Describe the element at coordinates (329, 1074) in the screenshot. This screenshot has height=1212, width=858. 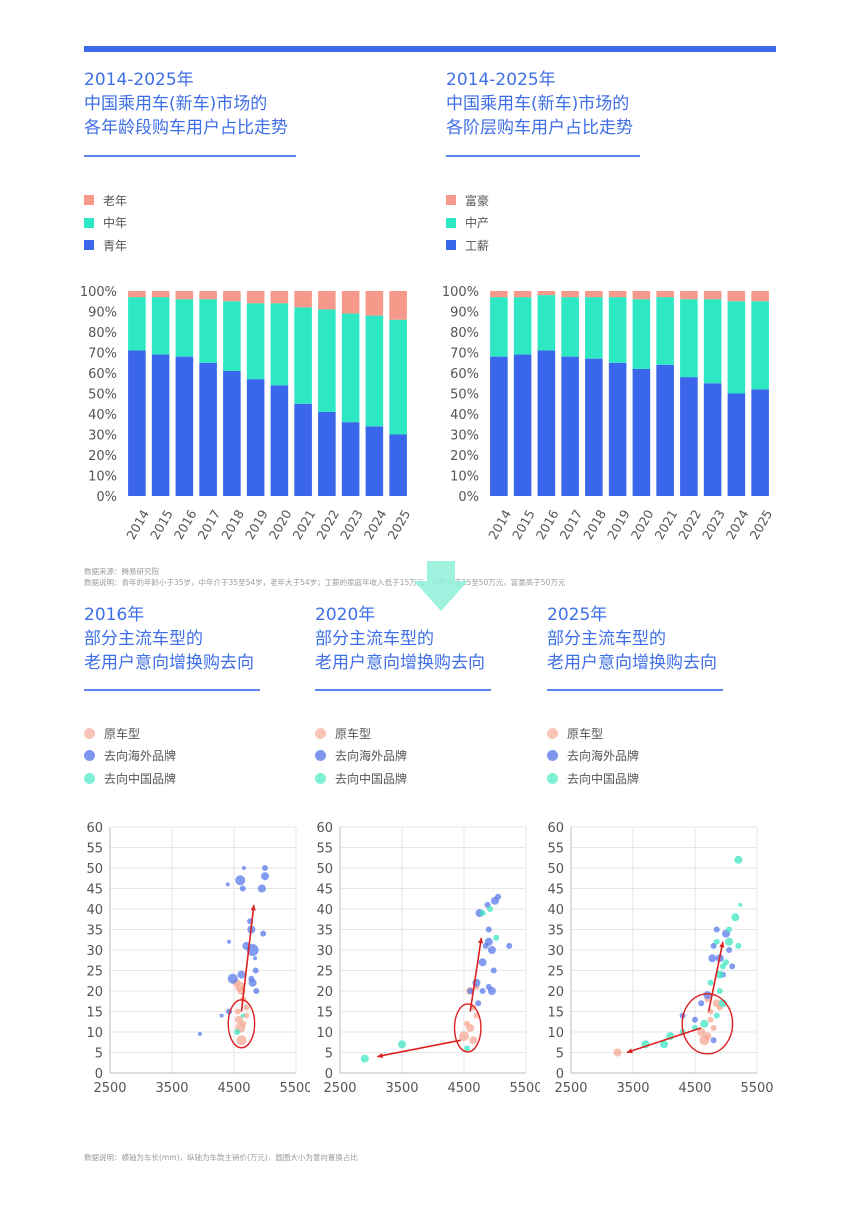
I see `y-tick-label: 0` at that location.